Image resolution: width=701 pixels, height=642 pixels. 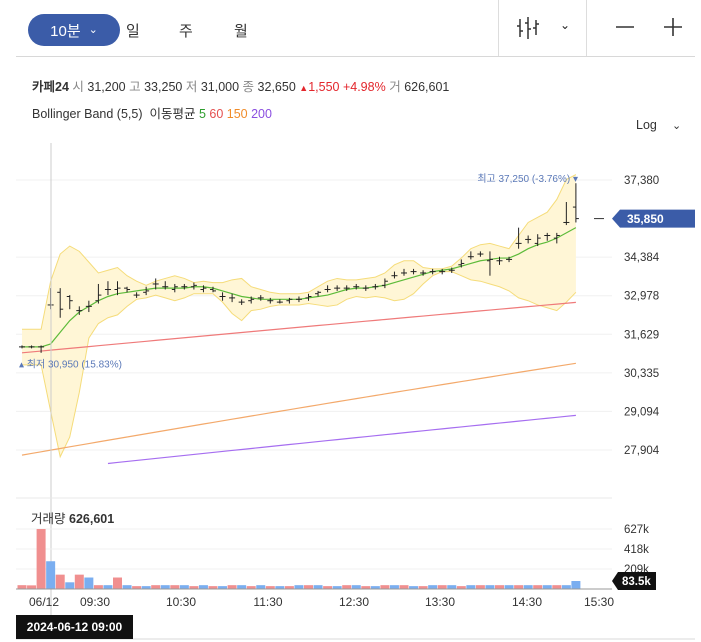 I want to click on crosshair-date-label: 2024-06-12 09:00, so click(x=74, y=627).